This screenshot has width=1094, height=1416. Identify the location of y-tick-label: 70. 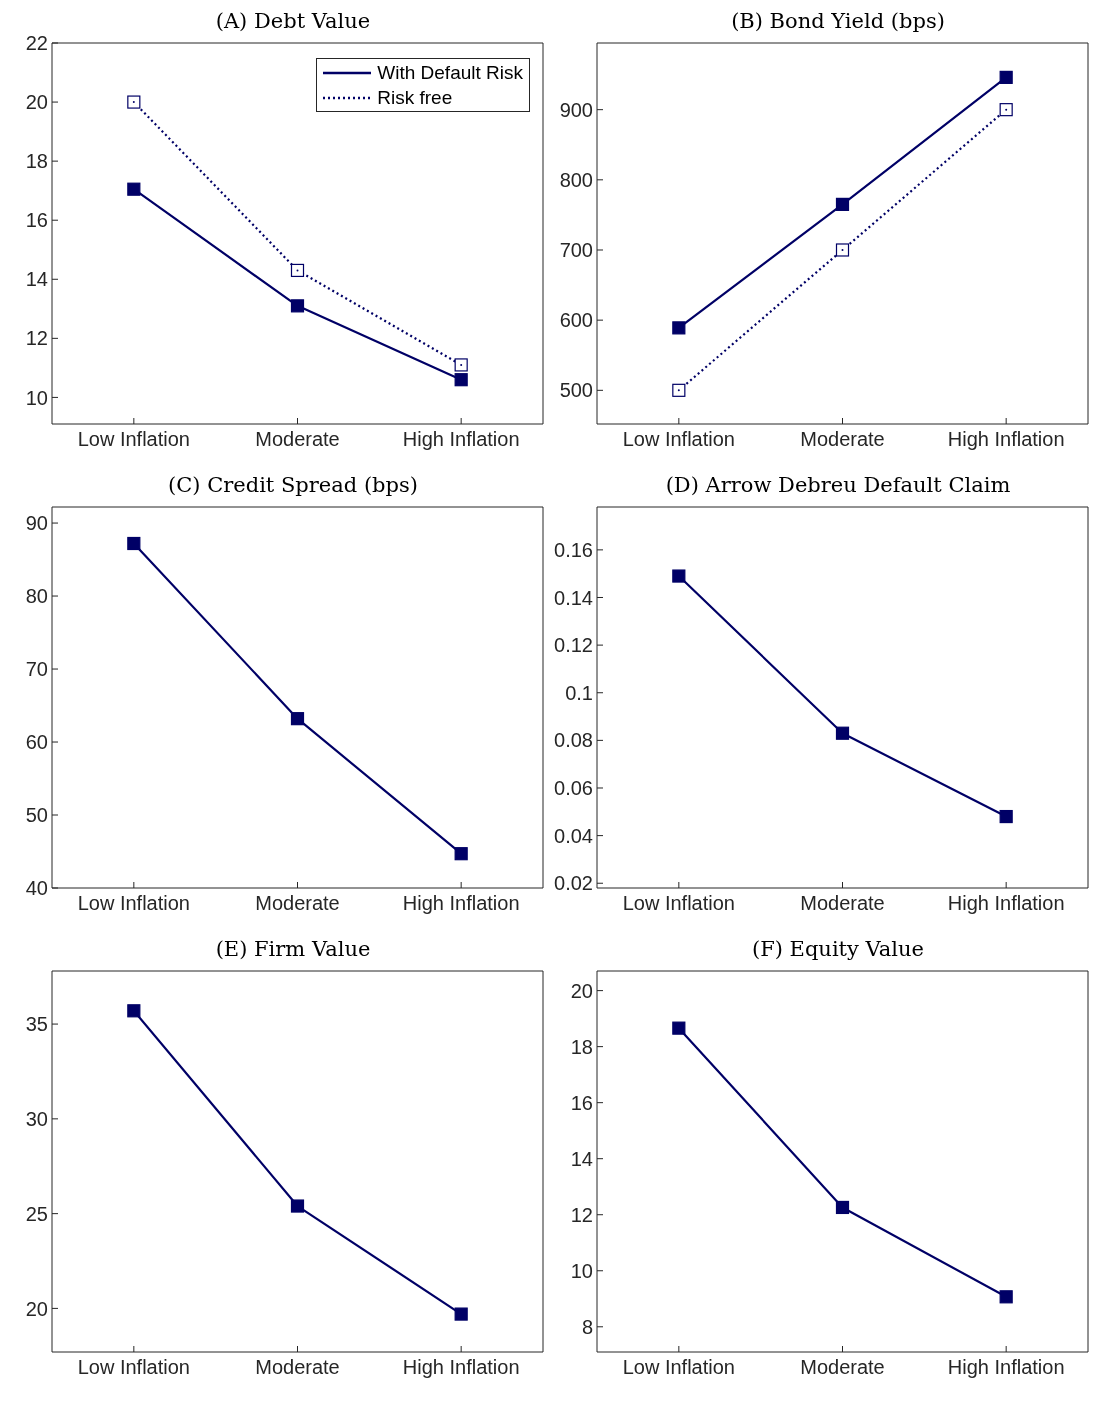
(36, 669).